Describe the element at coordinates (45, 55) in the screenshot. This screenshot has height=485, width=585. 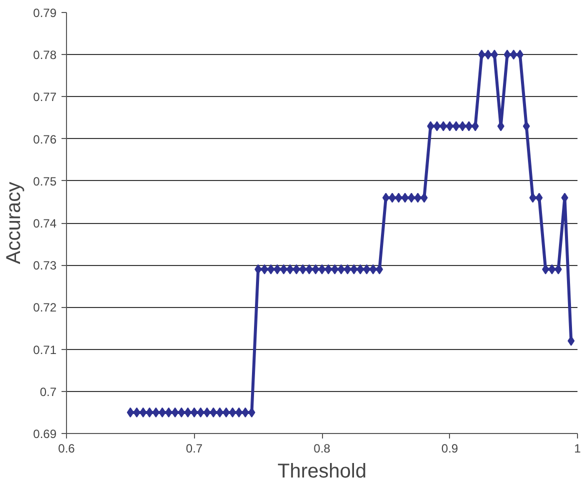
I see `y-tick-label: 0.78` at that location.